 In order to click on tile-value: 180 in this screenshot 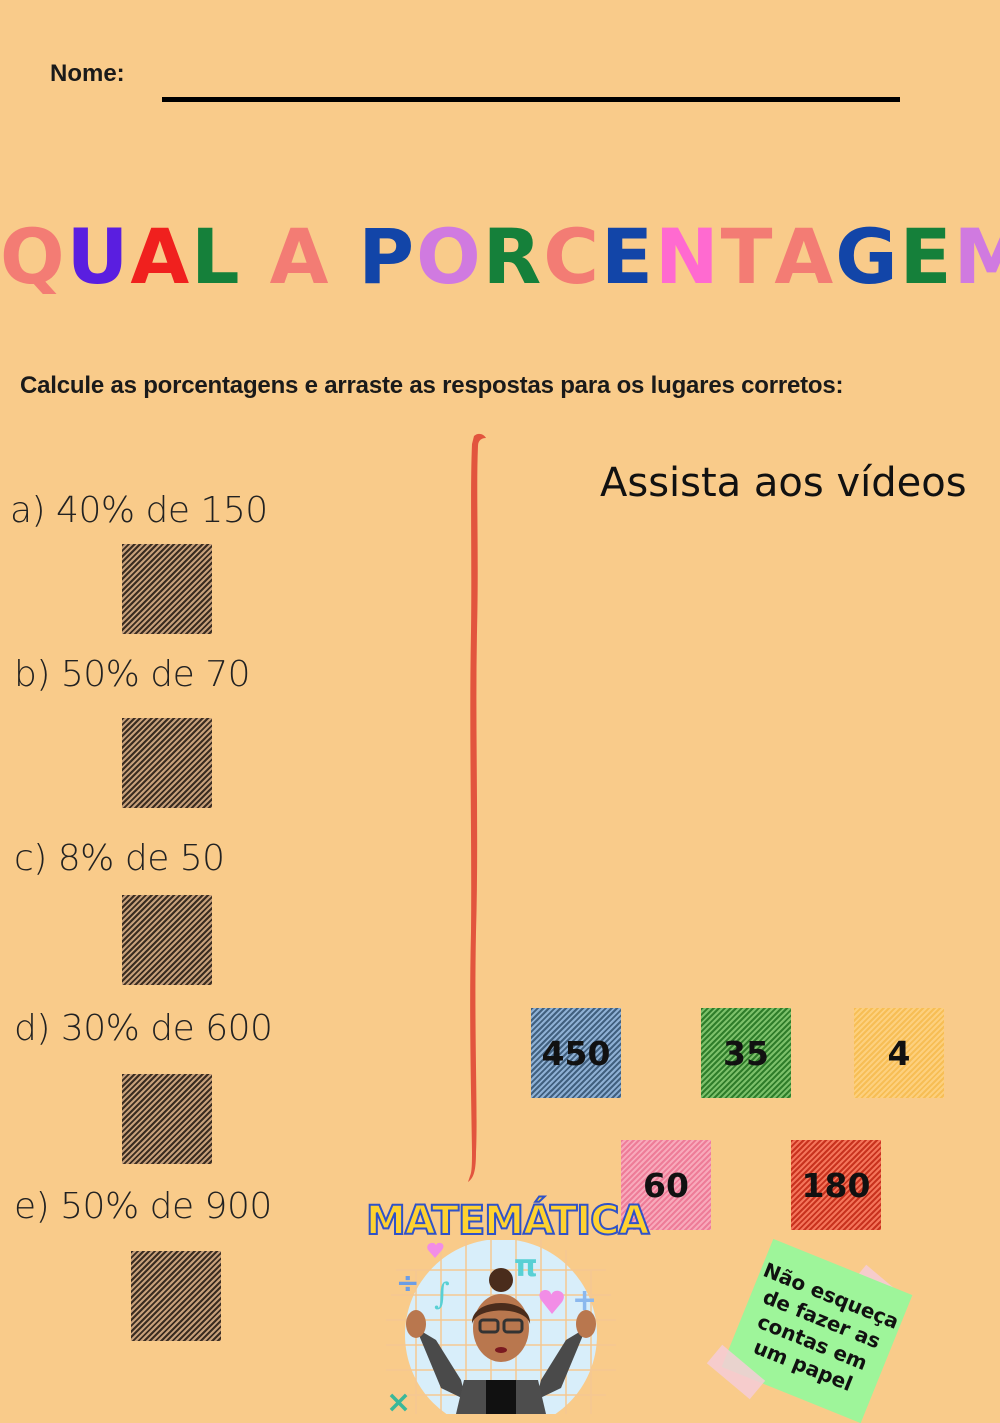, I will do `click(836, 1185)`.